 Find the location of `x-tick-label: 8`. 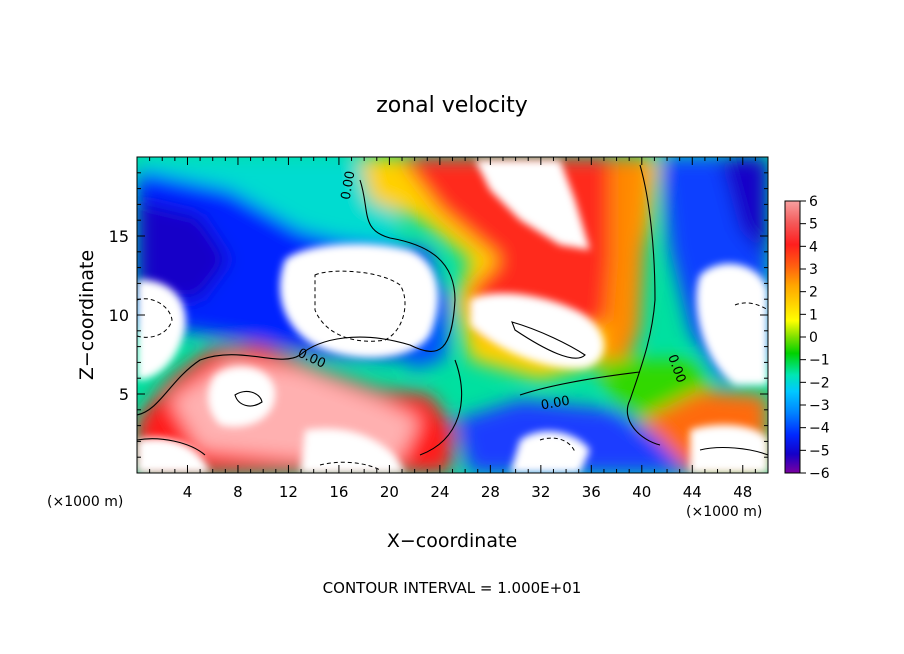

x-tick-label: 8 is located at coordinates (238, 492).